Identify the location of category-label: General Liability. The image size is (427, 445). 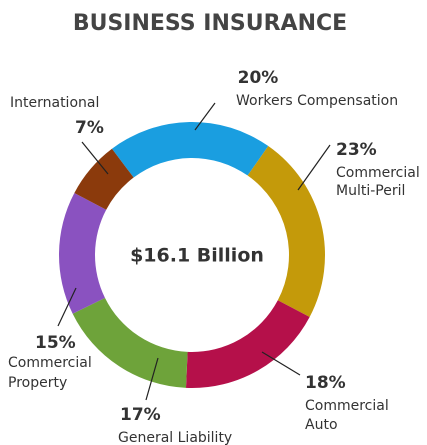
(175, 437).